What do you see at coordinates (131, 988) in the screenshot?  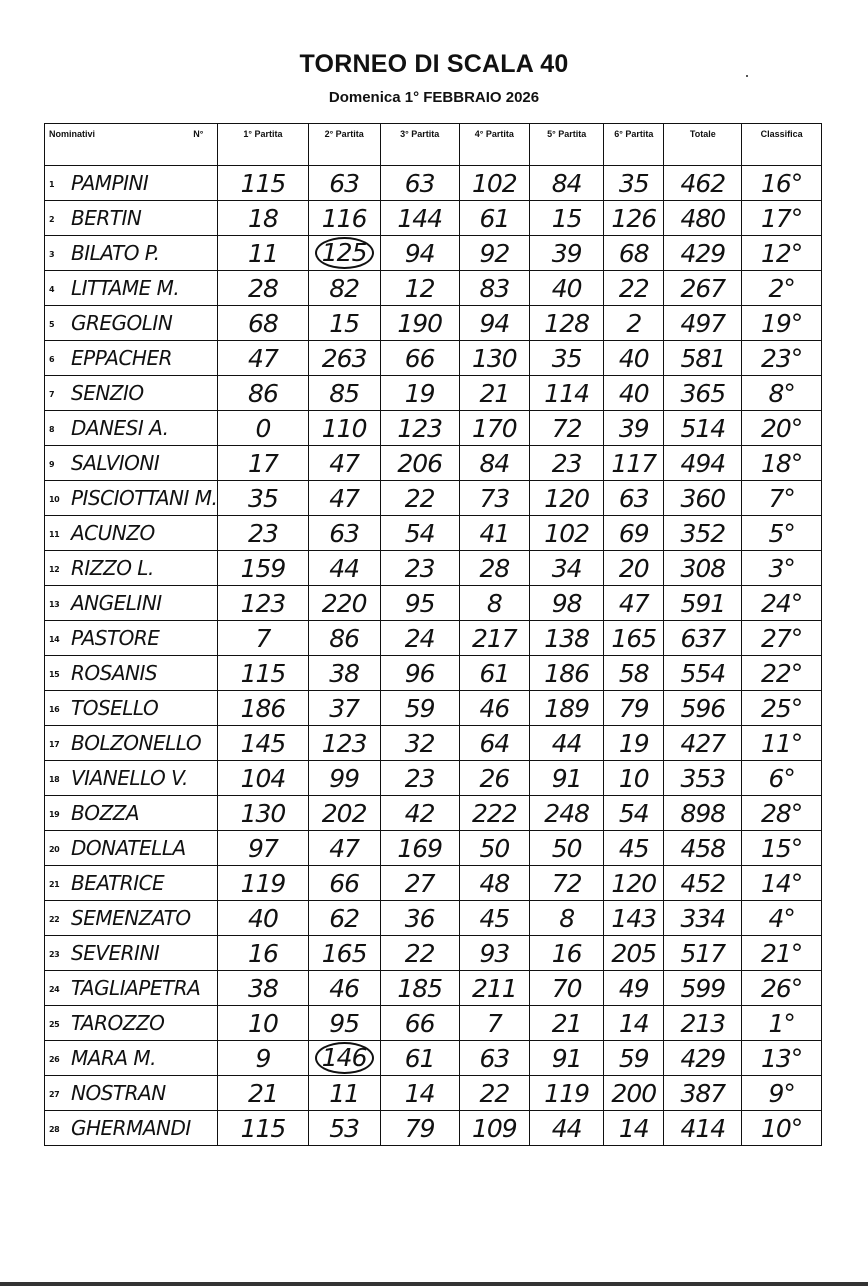 I see `player-cell: 24 TAGLIAPETRA` at bounding box center [131, 988].